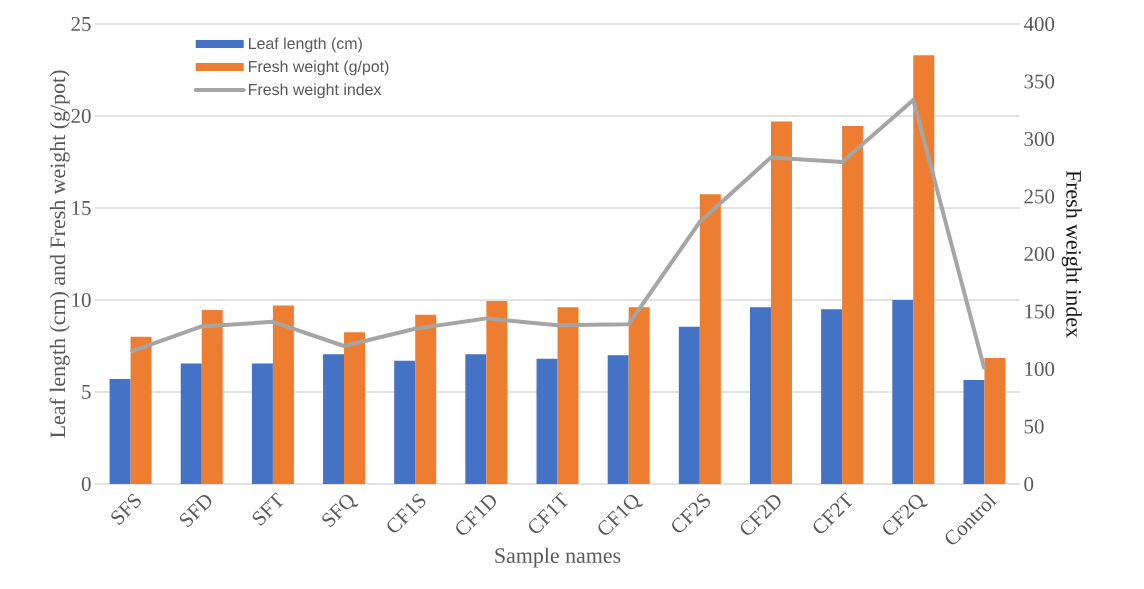 The width and height of the screenshot is (1144, 589). What do you see at coordinates (81, 207) in the screenshot?
I see `y-tick-label: 15` at bounding box center [81, 207].